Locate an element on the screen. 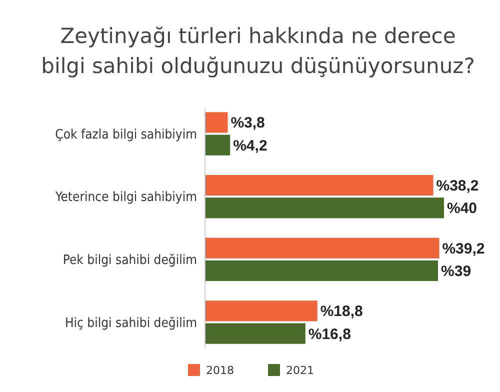 Image resolution: width=500 pixels, height=392 pixels. data-label: %39,2 is located at coordinates (463, 249).